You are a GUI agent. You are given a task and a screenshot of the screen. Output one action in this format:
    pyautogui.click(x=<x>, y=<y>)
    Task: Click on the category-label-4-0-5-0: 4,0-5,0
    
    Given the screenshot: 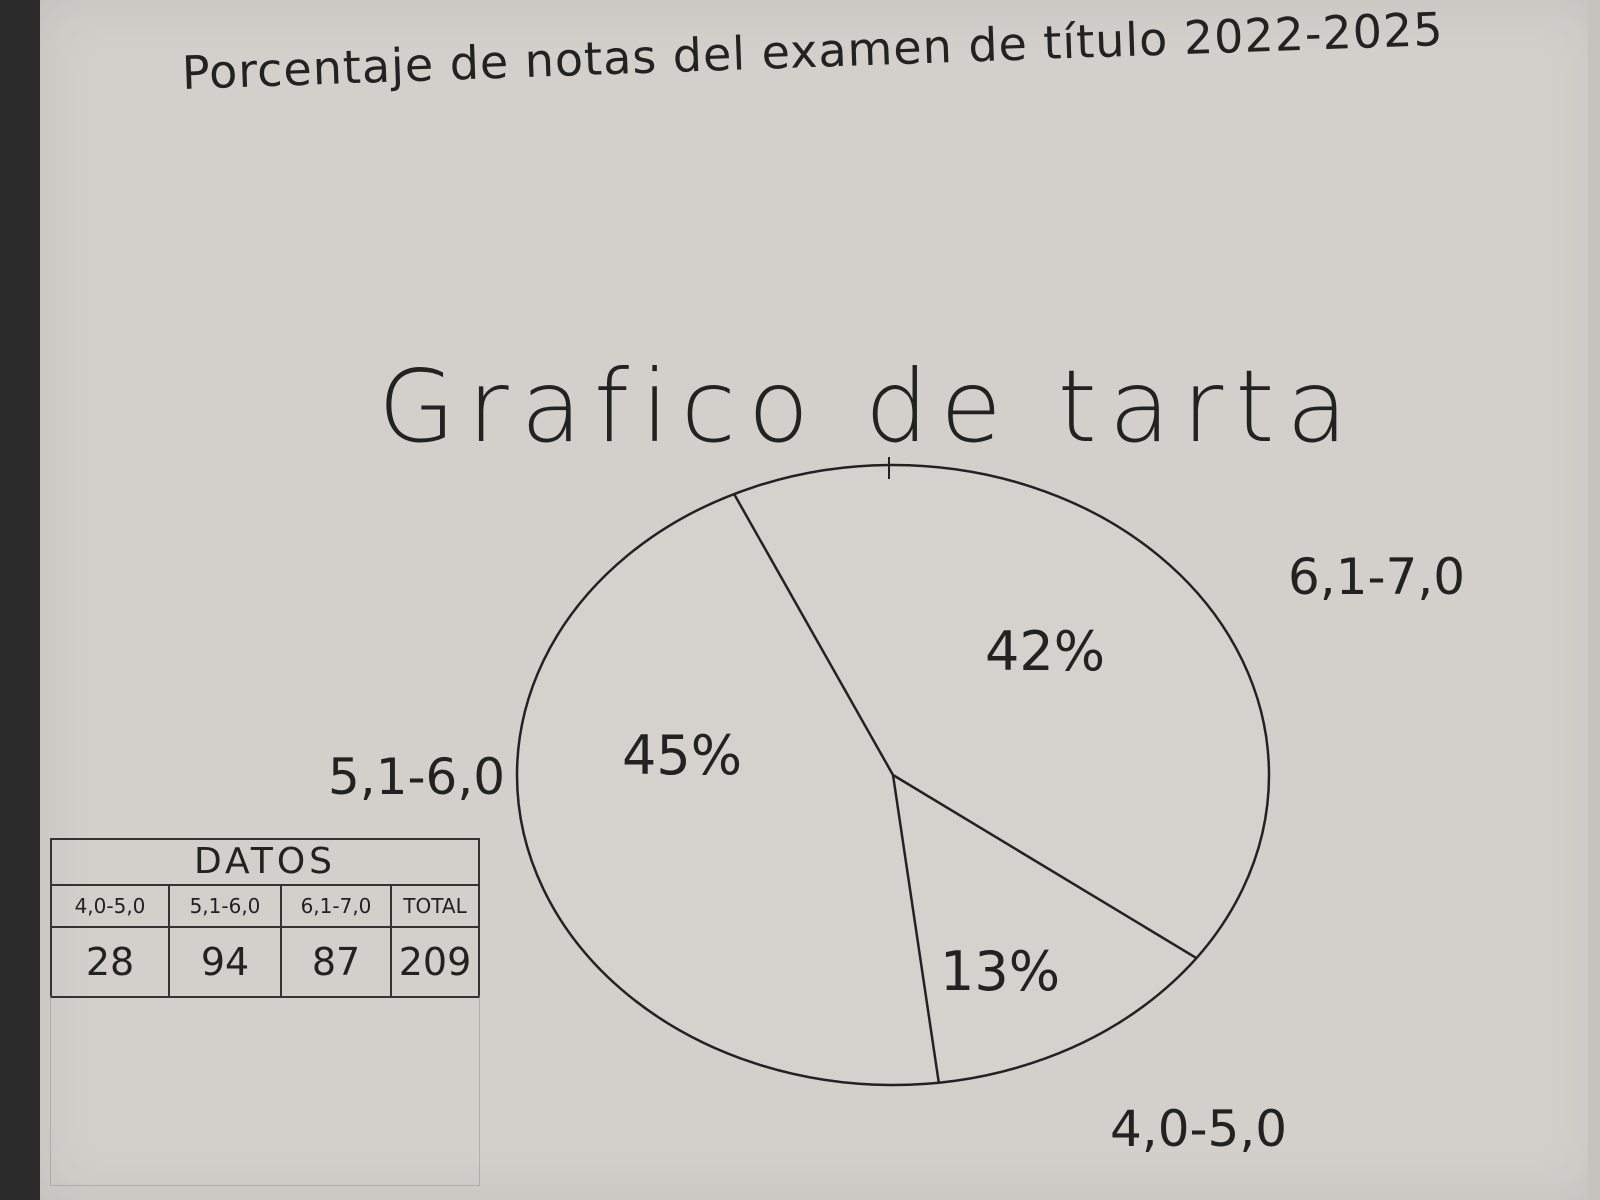 What is the action you would take?
    pyautogui.click(x=1199, y=1129)
    